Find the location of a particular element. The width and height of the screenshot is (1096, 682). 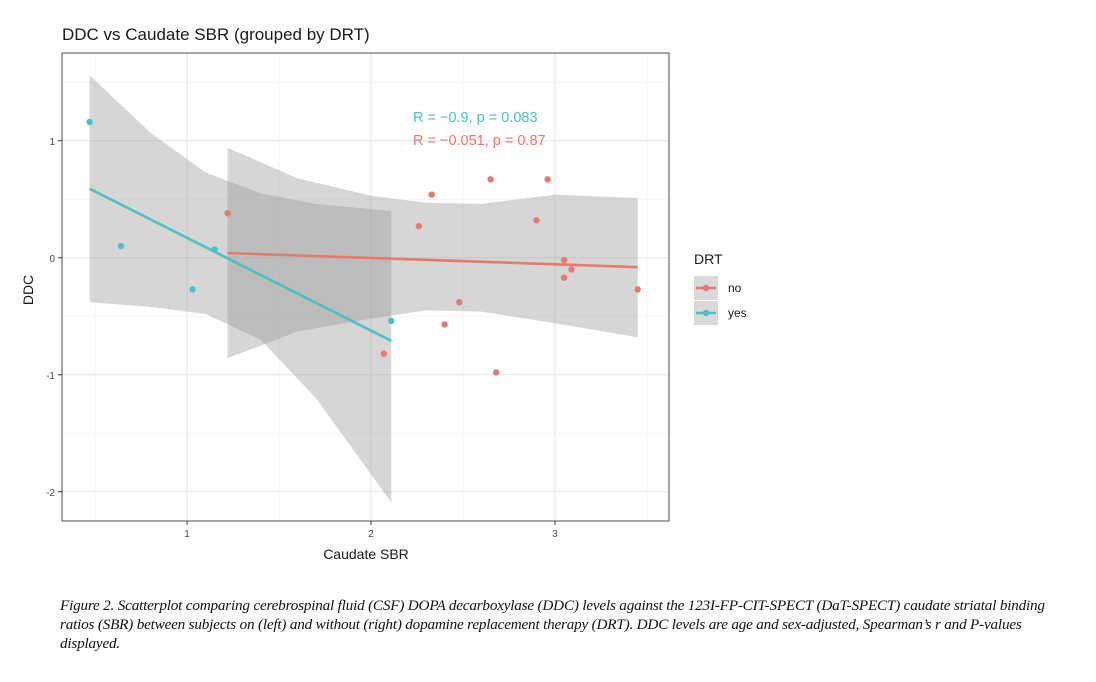

x-tick-label: 1 is located at coordinates (187, 534).